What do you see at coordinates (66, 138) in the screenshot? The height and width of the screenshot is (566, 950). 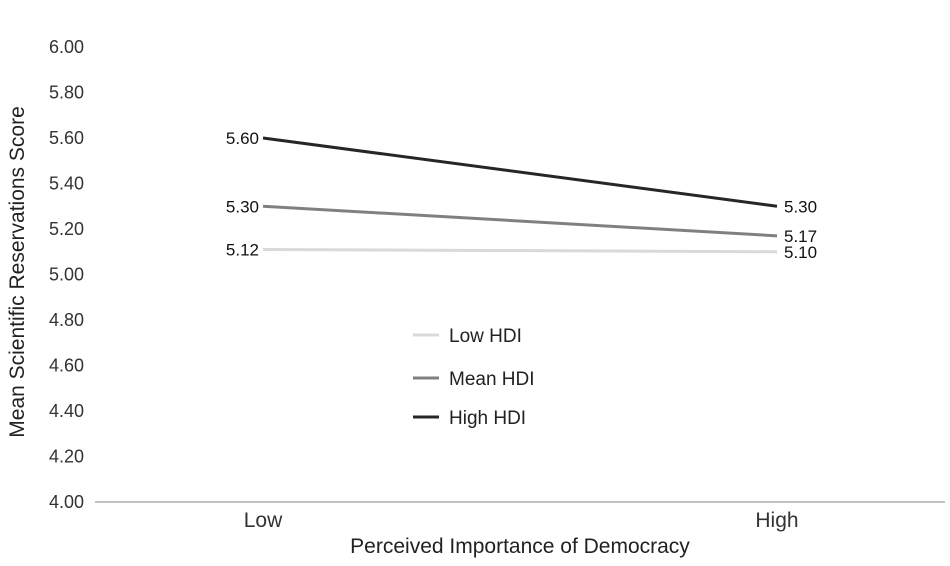 I see `y-tick-label: 5.60` at bounding box center [66, 138].